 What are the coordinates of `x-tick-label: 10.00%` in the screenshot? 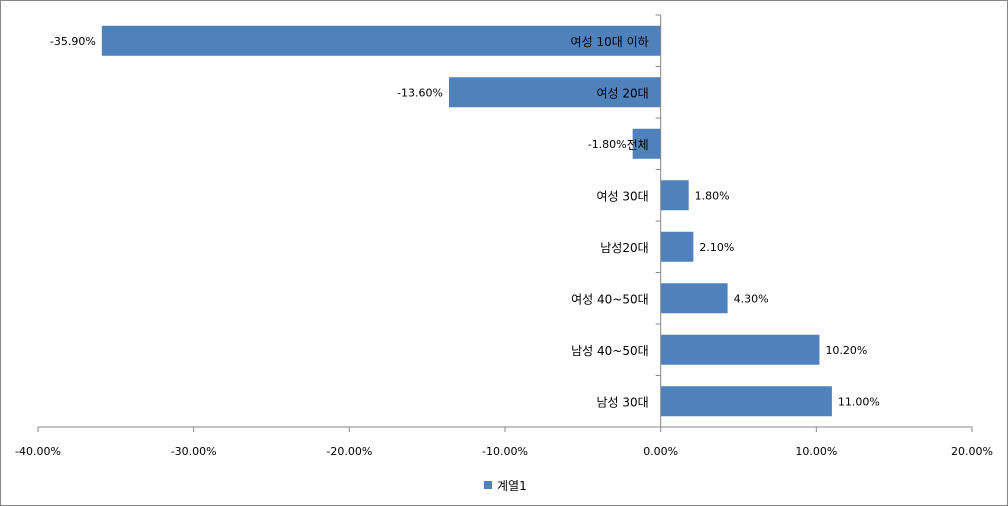 It's located at (816, 451).